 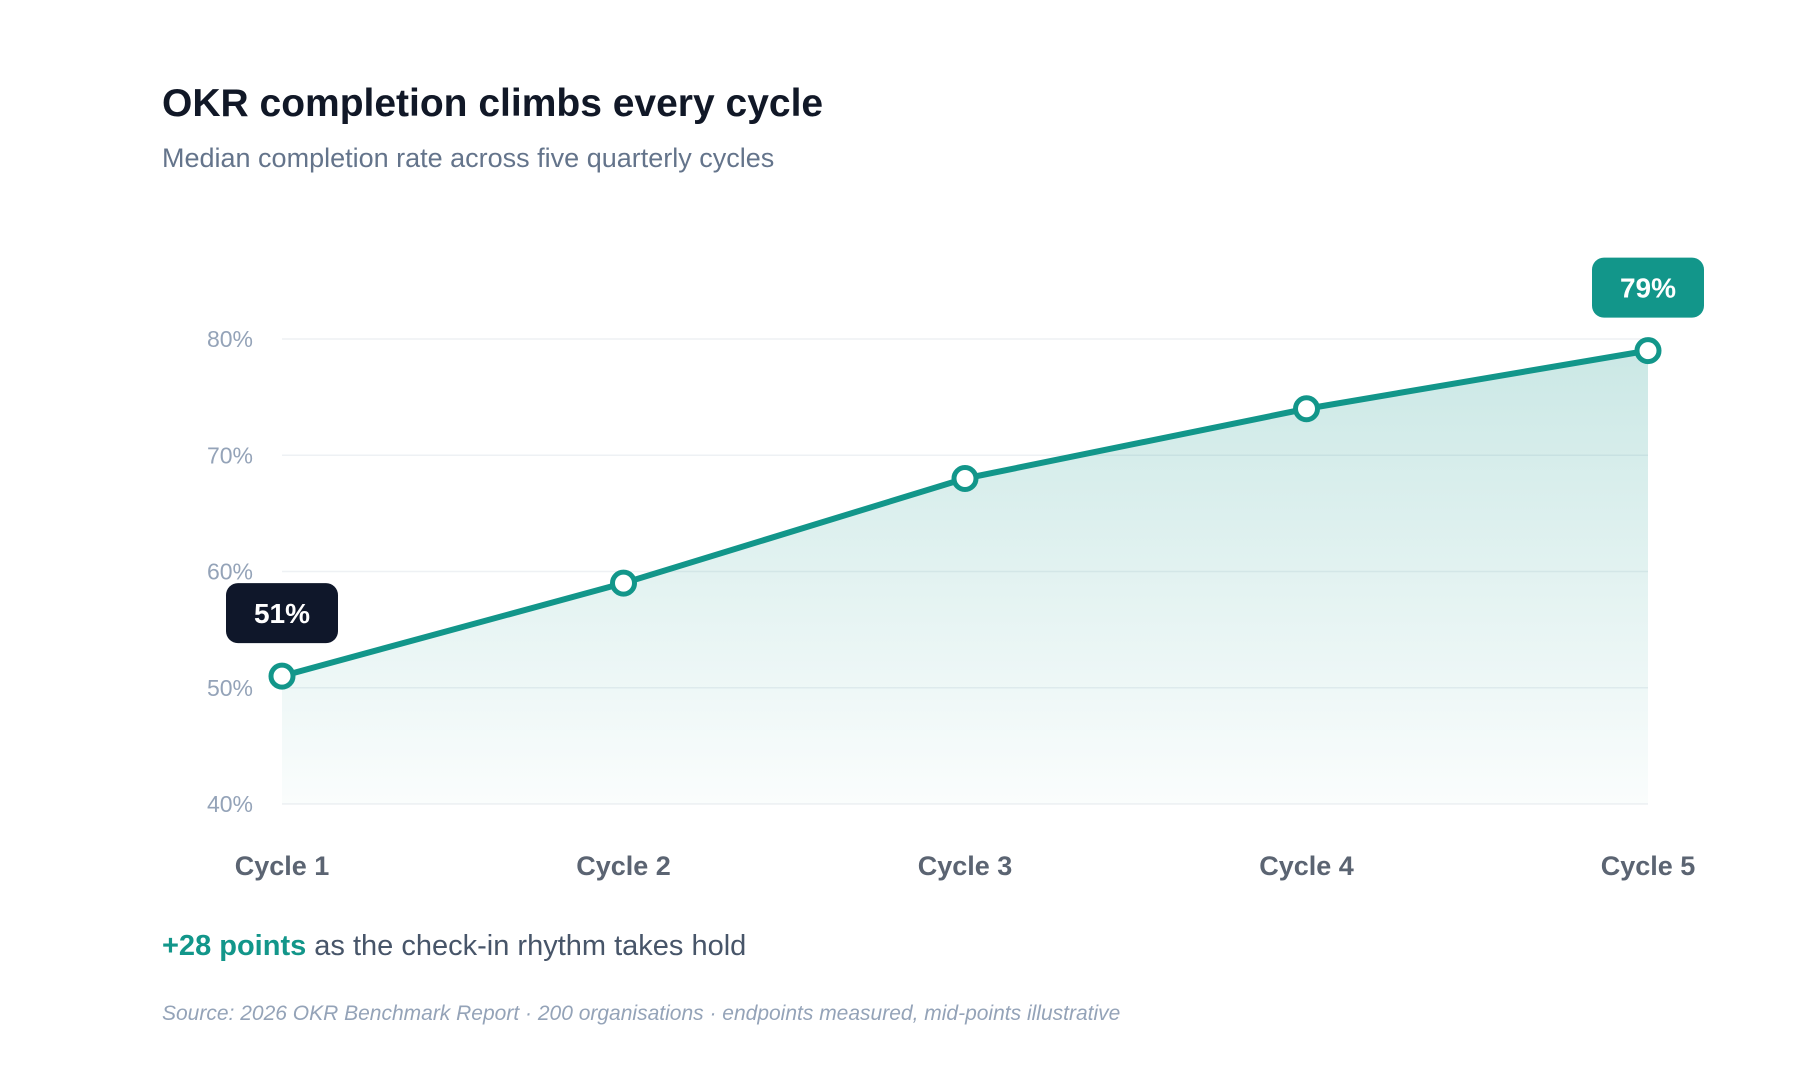 I want to click on y-tick-label: 40%, so click(x=230, y=804).